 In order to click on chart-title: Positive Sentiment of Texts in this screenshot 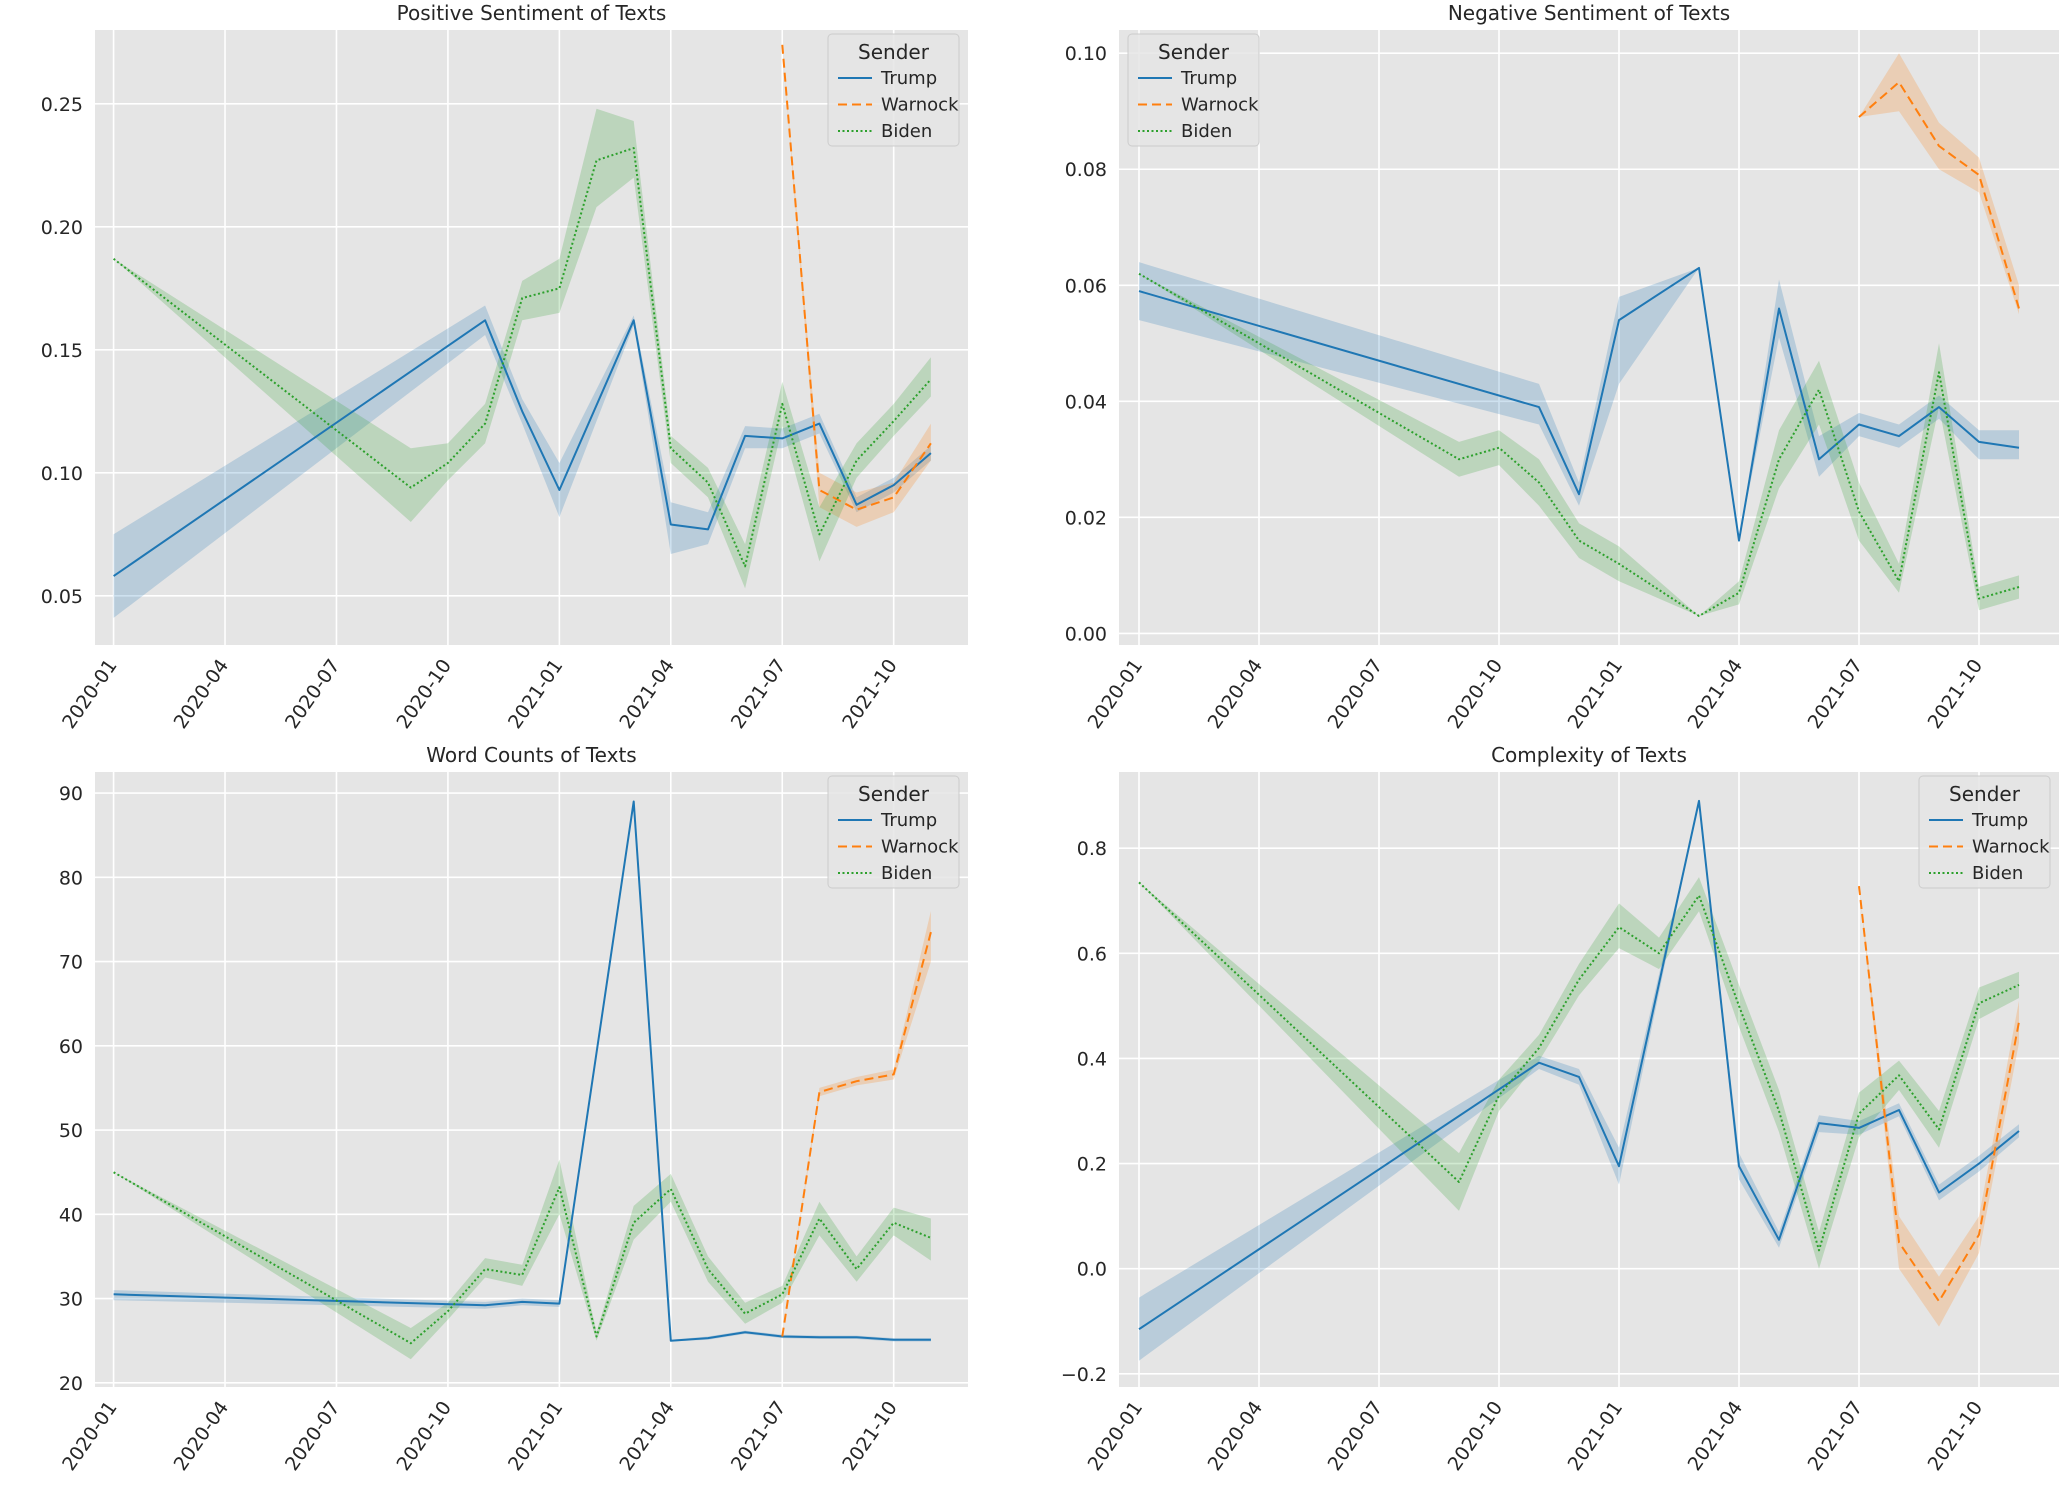, I will do `click(532, 13)`.